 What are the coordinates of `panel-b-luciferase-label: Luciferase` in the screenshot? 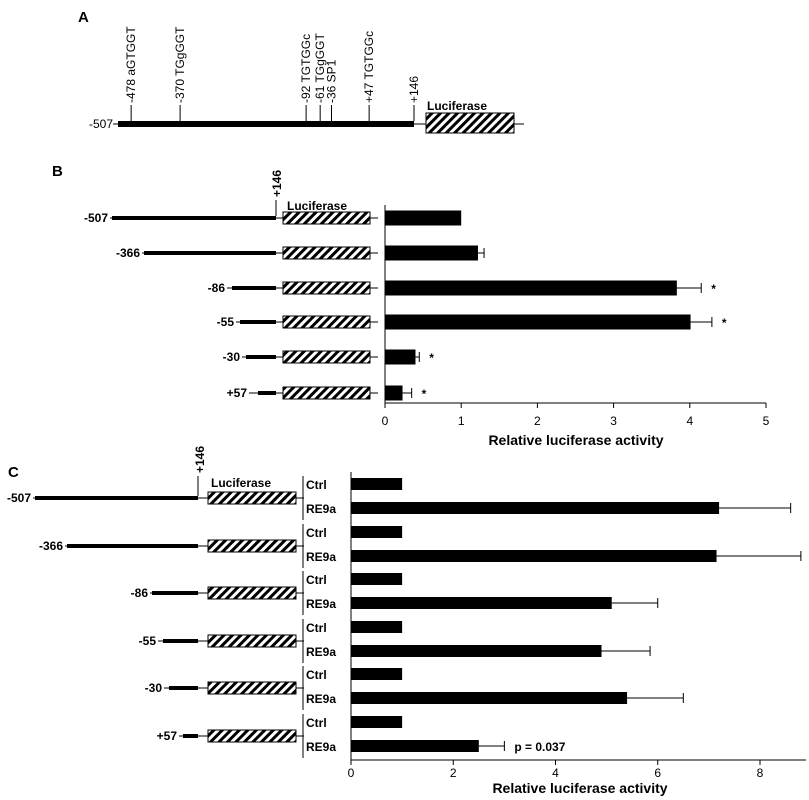 It's located at (317, 206).